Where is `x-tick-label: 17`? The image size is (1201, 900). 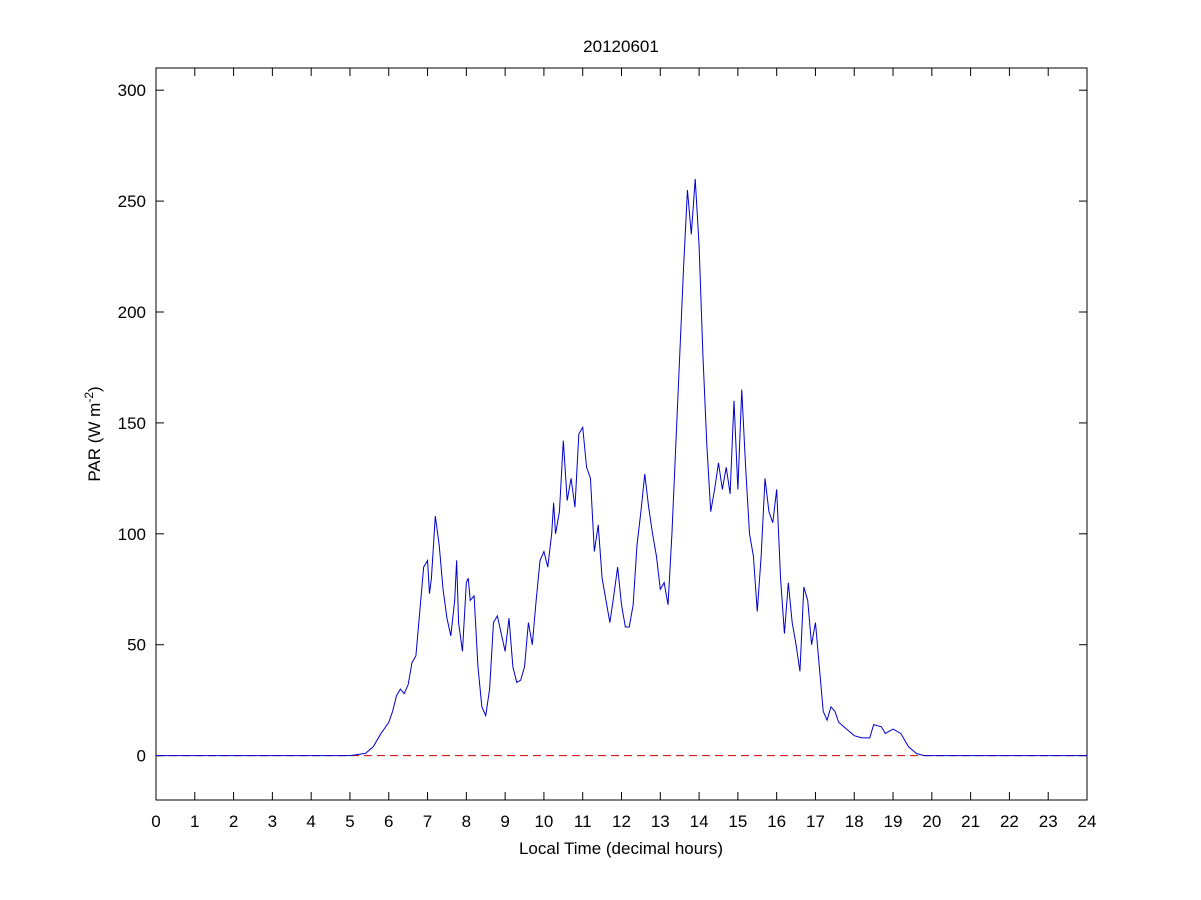 x-tick-label: 17 is located at coordinates (815, 821).